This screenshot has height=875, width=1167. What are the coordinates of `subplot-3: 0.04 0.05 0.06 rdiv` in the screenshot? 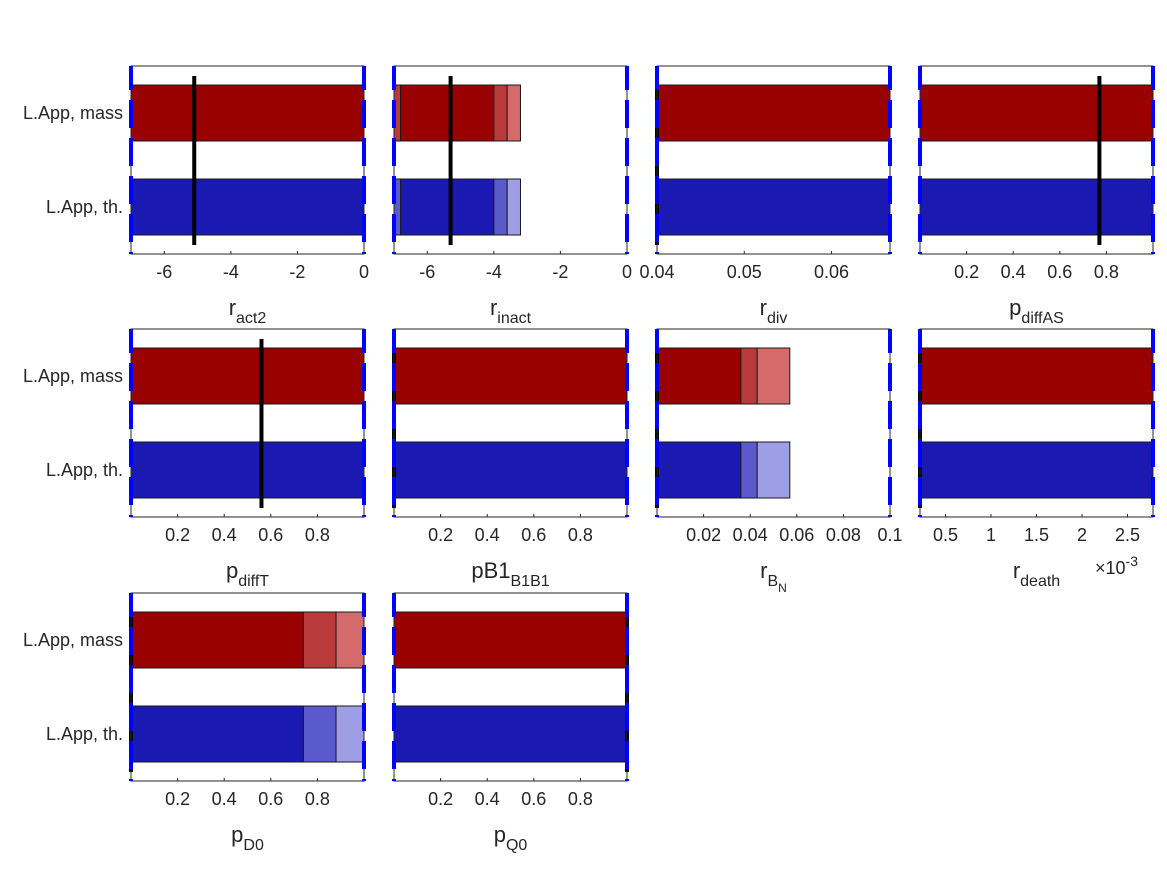 It's located at (765, 196).